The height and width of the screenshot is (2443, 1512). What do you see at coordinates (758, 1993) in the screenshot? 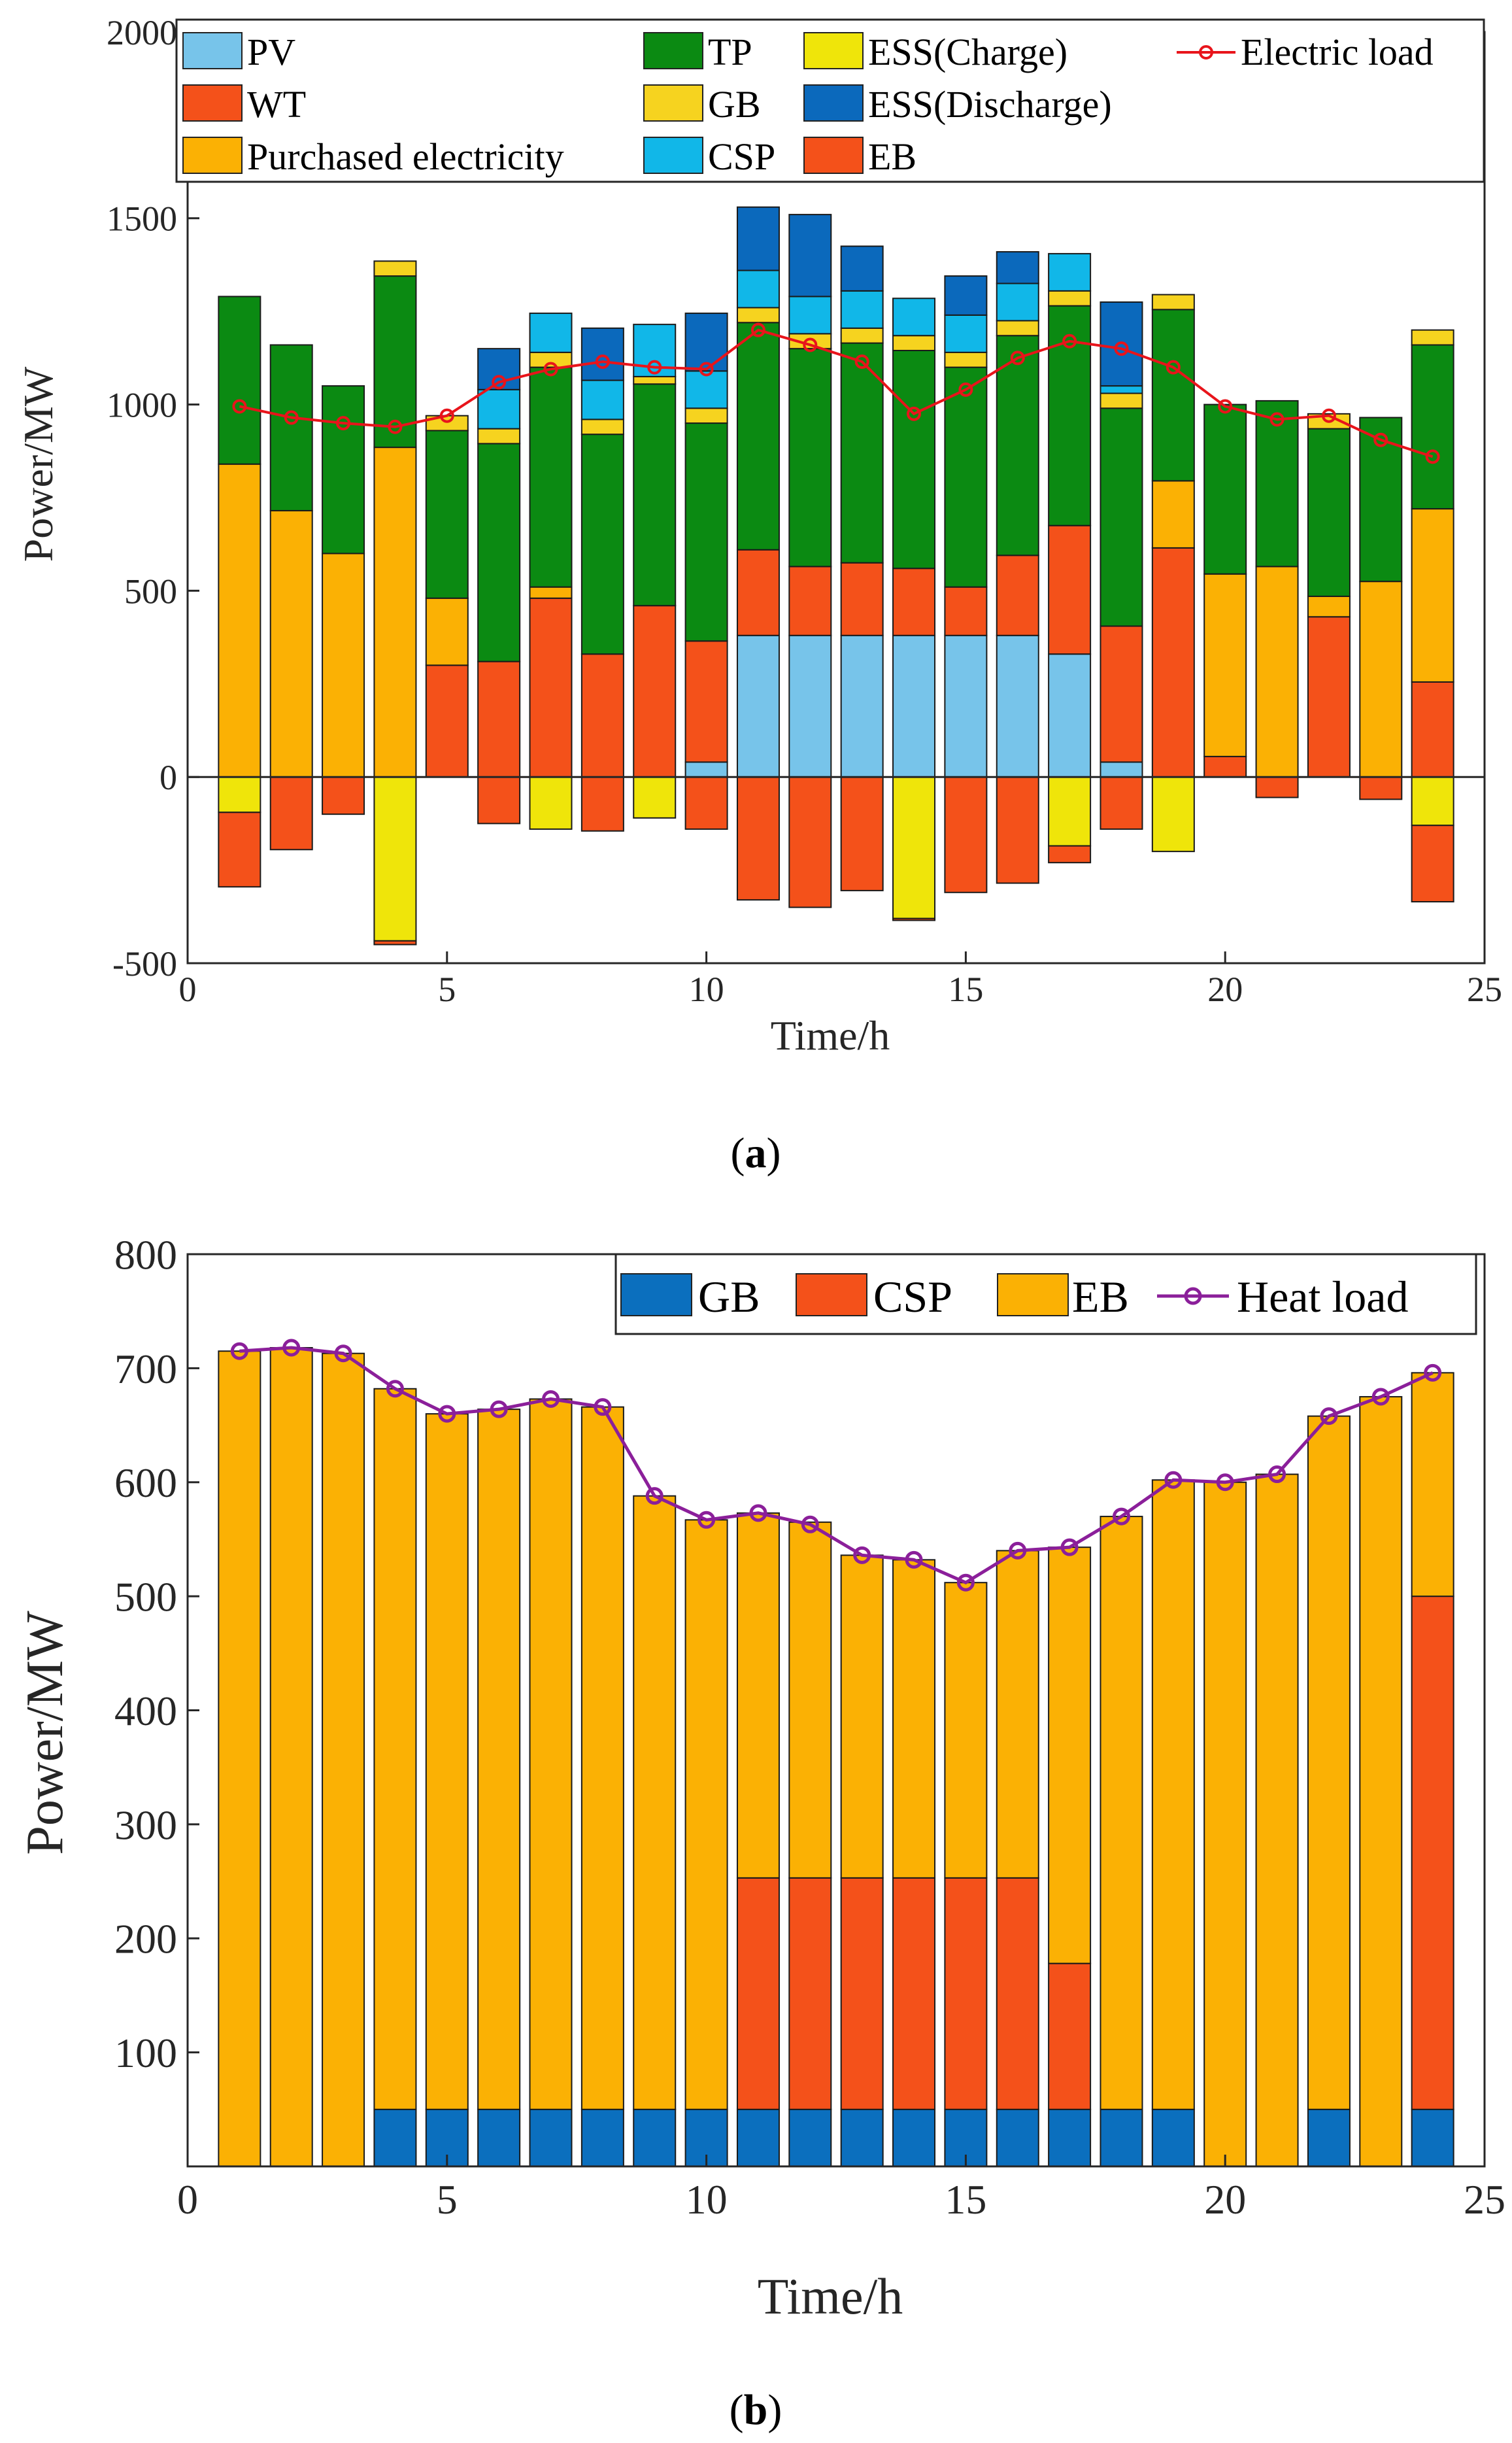
I see `panel-b-bar-csp-h11` at bounding box center [758, 1993].